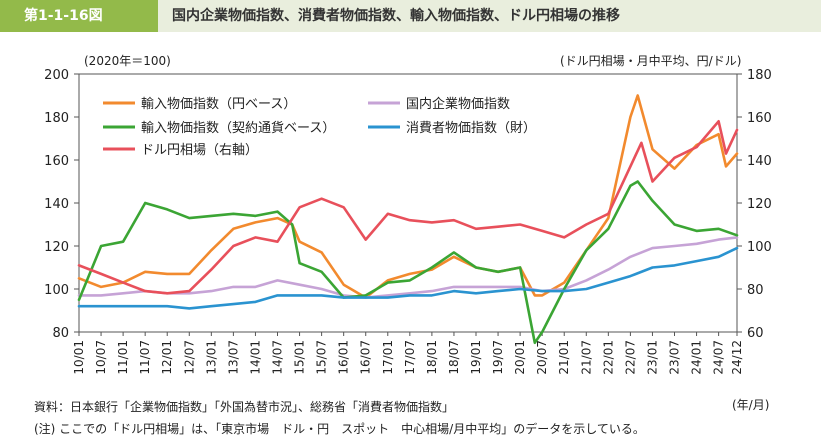 The image size is (821, 441). Describe the element at coordinates (651, 61) in the screenshot. I see `right-axis-unit: (ドル円相場・月中平均、円/ドル)` at that location.